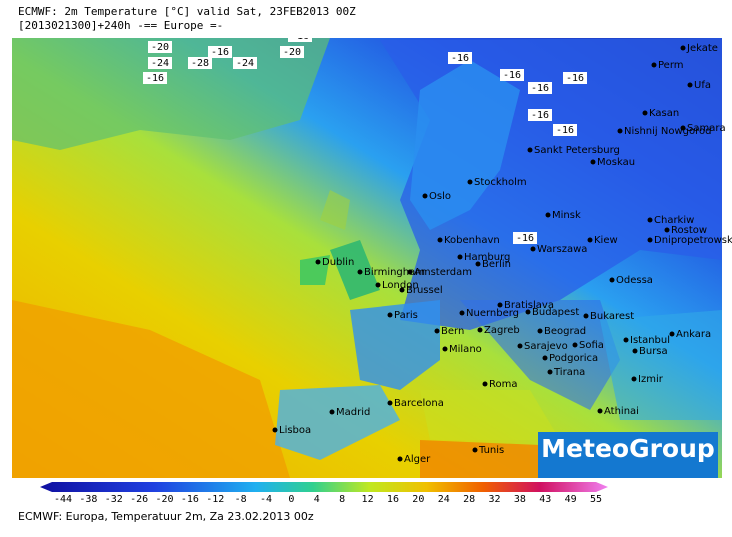 This screenshot has height=537, width=732. Describe the element at coordinates (295, 430) in the screenshot. I see `city-label: Lisboa` at that location.